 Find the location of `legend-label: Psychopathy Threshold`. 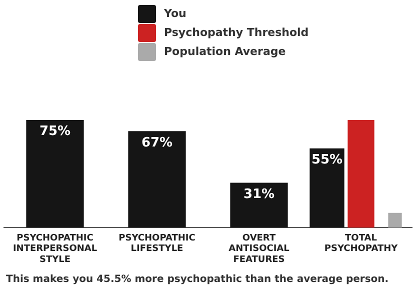

legend-label: Psychopathy Threshold is located at coordinates (236, 32).